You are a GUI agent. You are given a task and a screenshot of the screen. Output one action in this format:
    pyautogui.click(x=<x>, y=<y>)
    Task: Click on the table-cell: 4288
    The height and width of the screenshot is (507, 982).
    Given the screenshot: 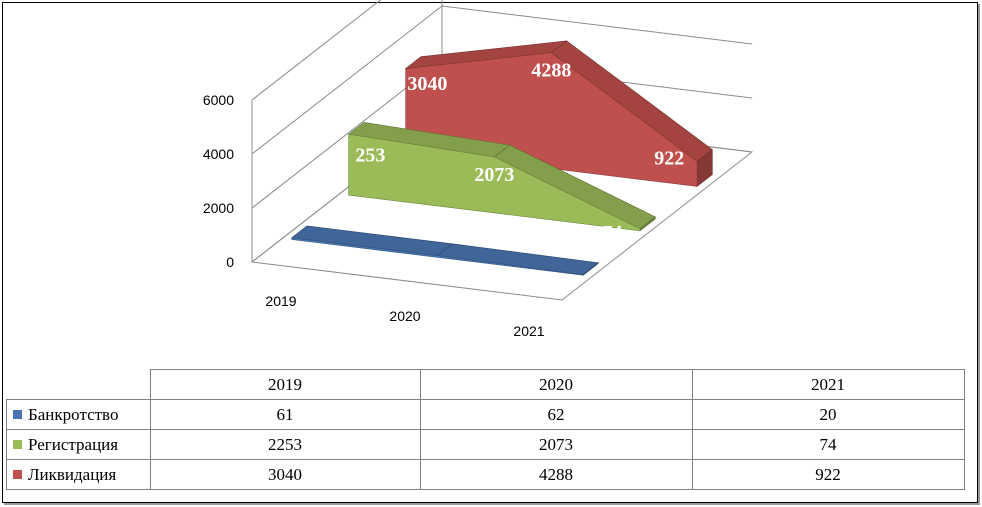 What is the action you would take?
    pyautogui.click(x=556, y=474)
    